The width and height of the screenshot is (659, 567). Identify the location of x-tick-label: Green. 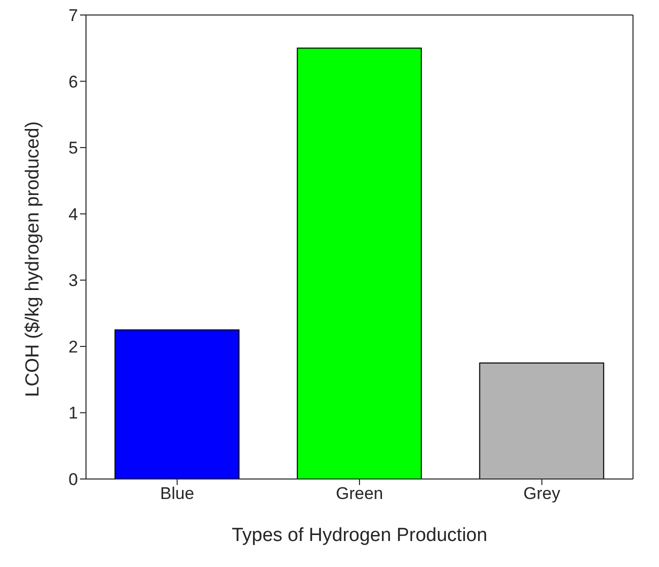
(360, 494).